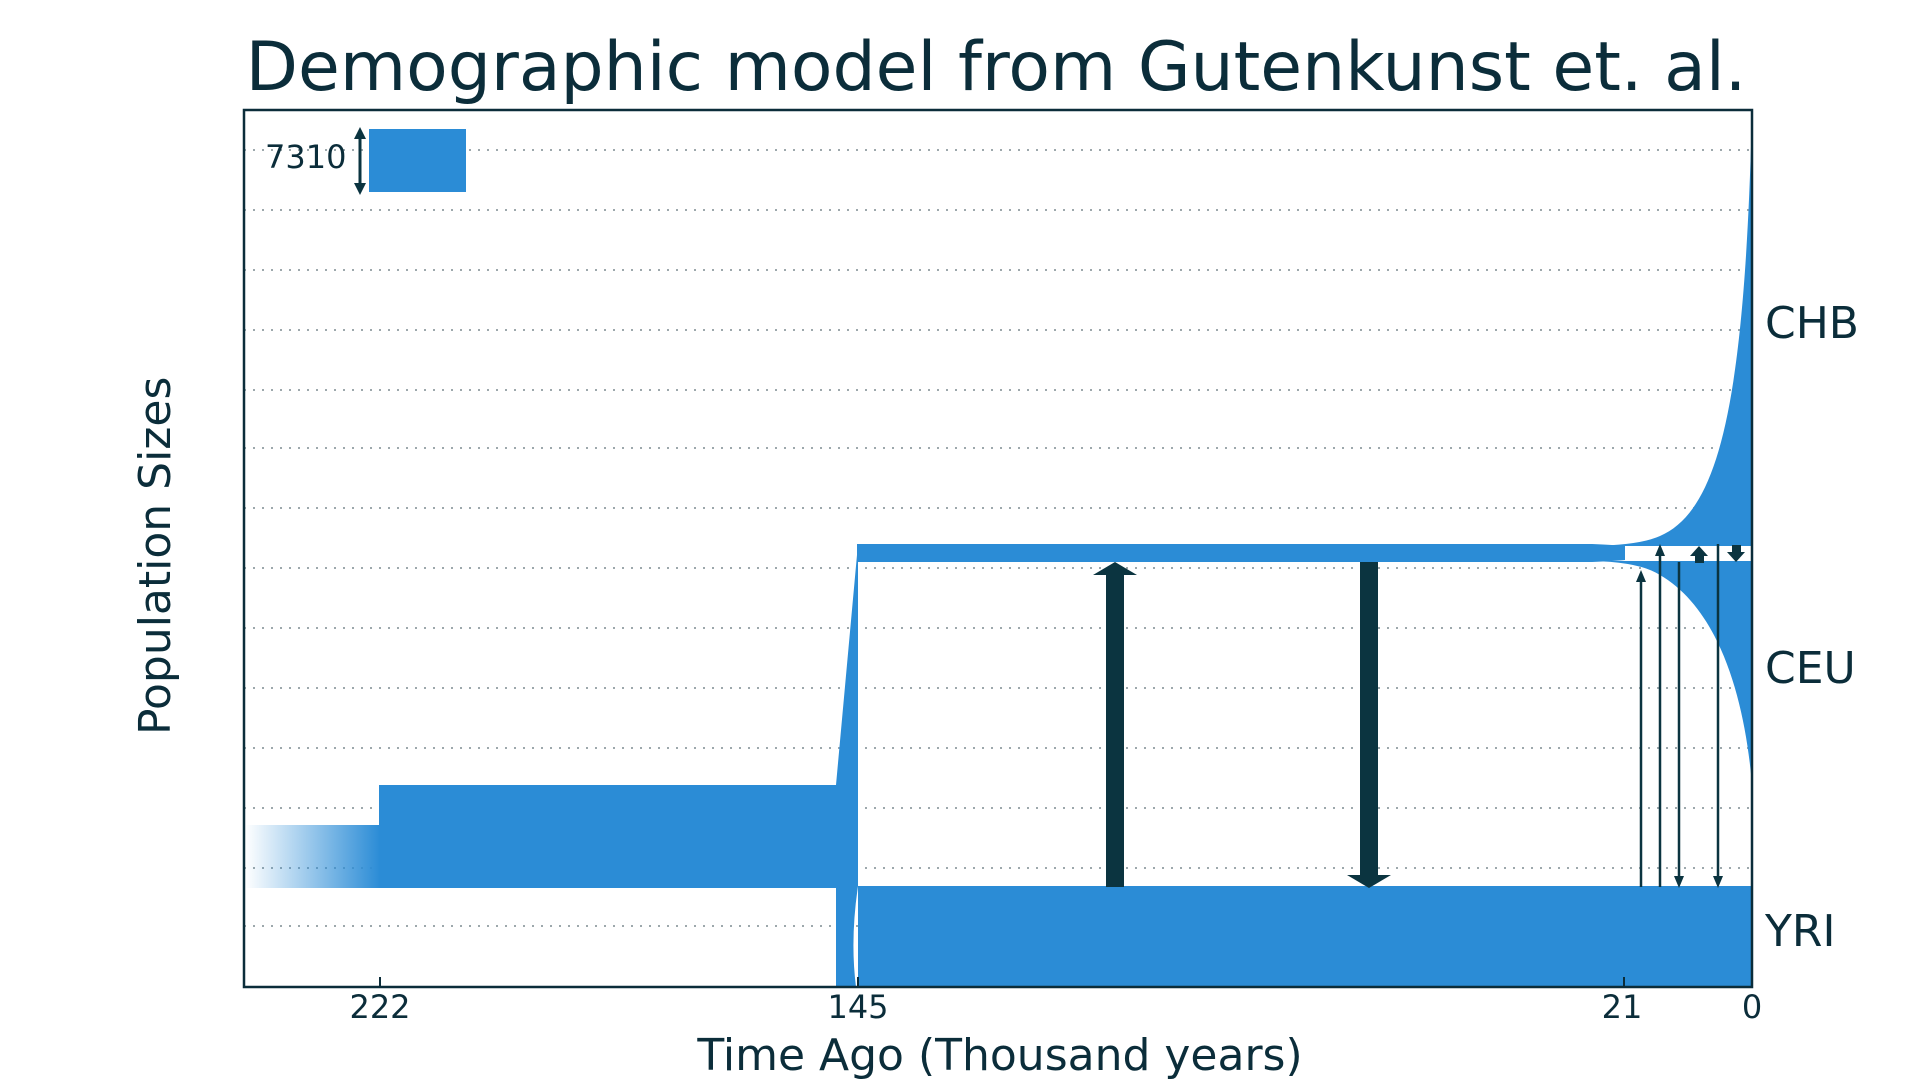 The width and height of the screenshot is (1920, 1084). Describe the element at coordinates (847, 765) in the screenshot. I see `split-145-taper` at that location.